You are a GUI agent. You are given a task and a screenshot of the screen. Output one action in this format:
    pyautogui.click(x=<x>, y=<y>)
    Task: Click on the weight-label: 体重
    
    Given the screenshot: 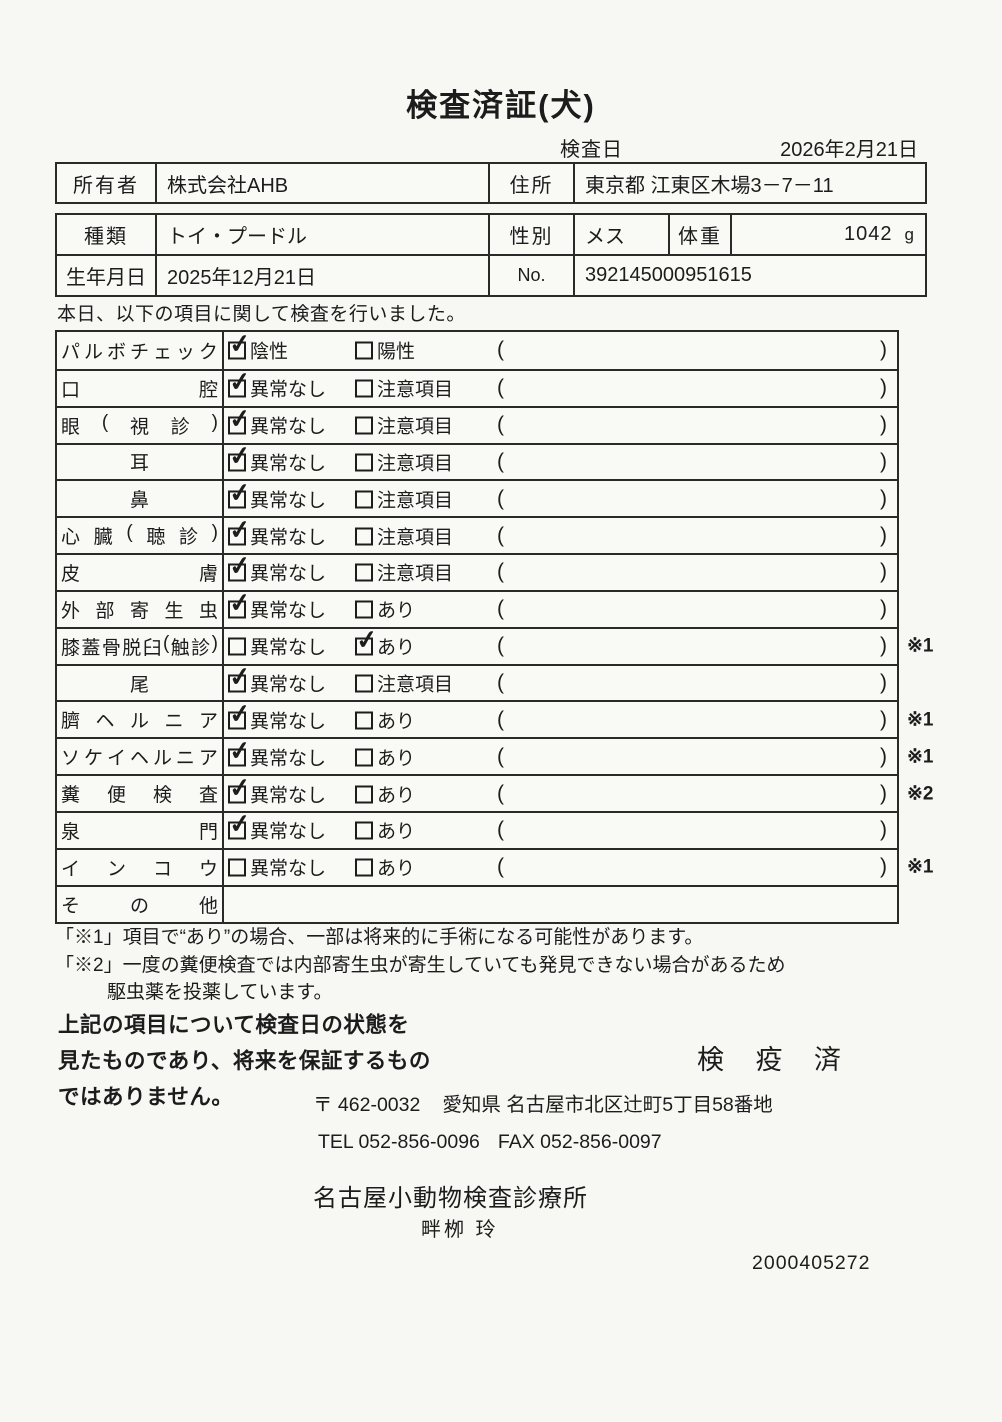 What is the action you would take?
    pyautogui.click(x=701, y=234)
    